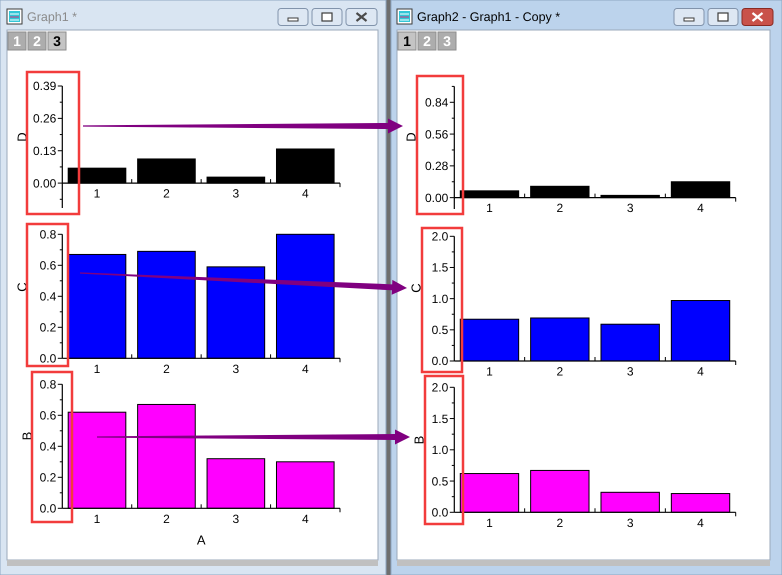 The height and width of the screenshot is (575, 782). What do you see at coordinates (488, 17) in the screenshot?
I see `chart-title: Graph2 - Graph1 - Copy *` at bounding box center [488, 17].